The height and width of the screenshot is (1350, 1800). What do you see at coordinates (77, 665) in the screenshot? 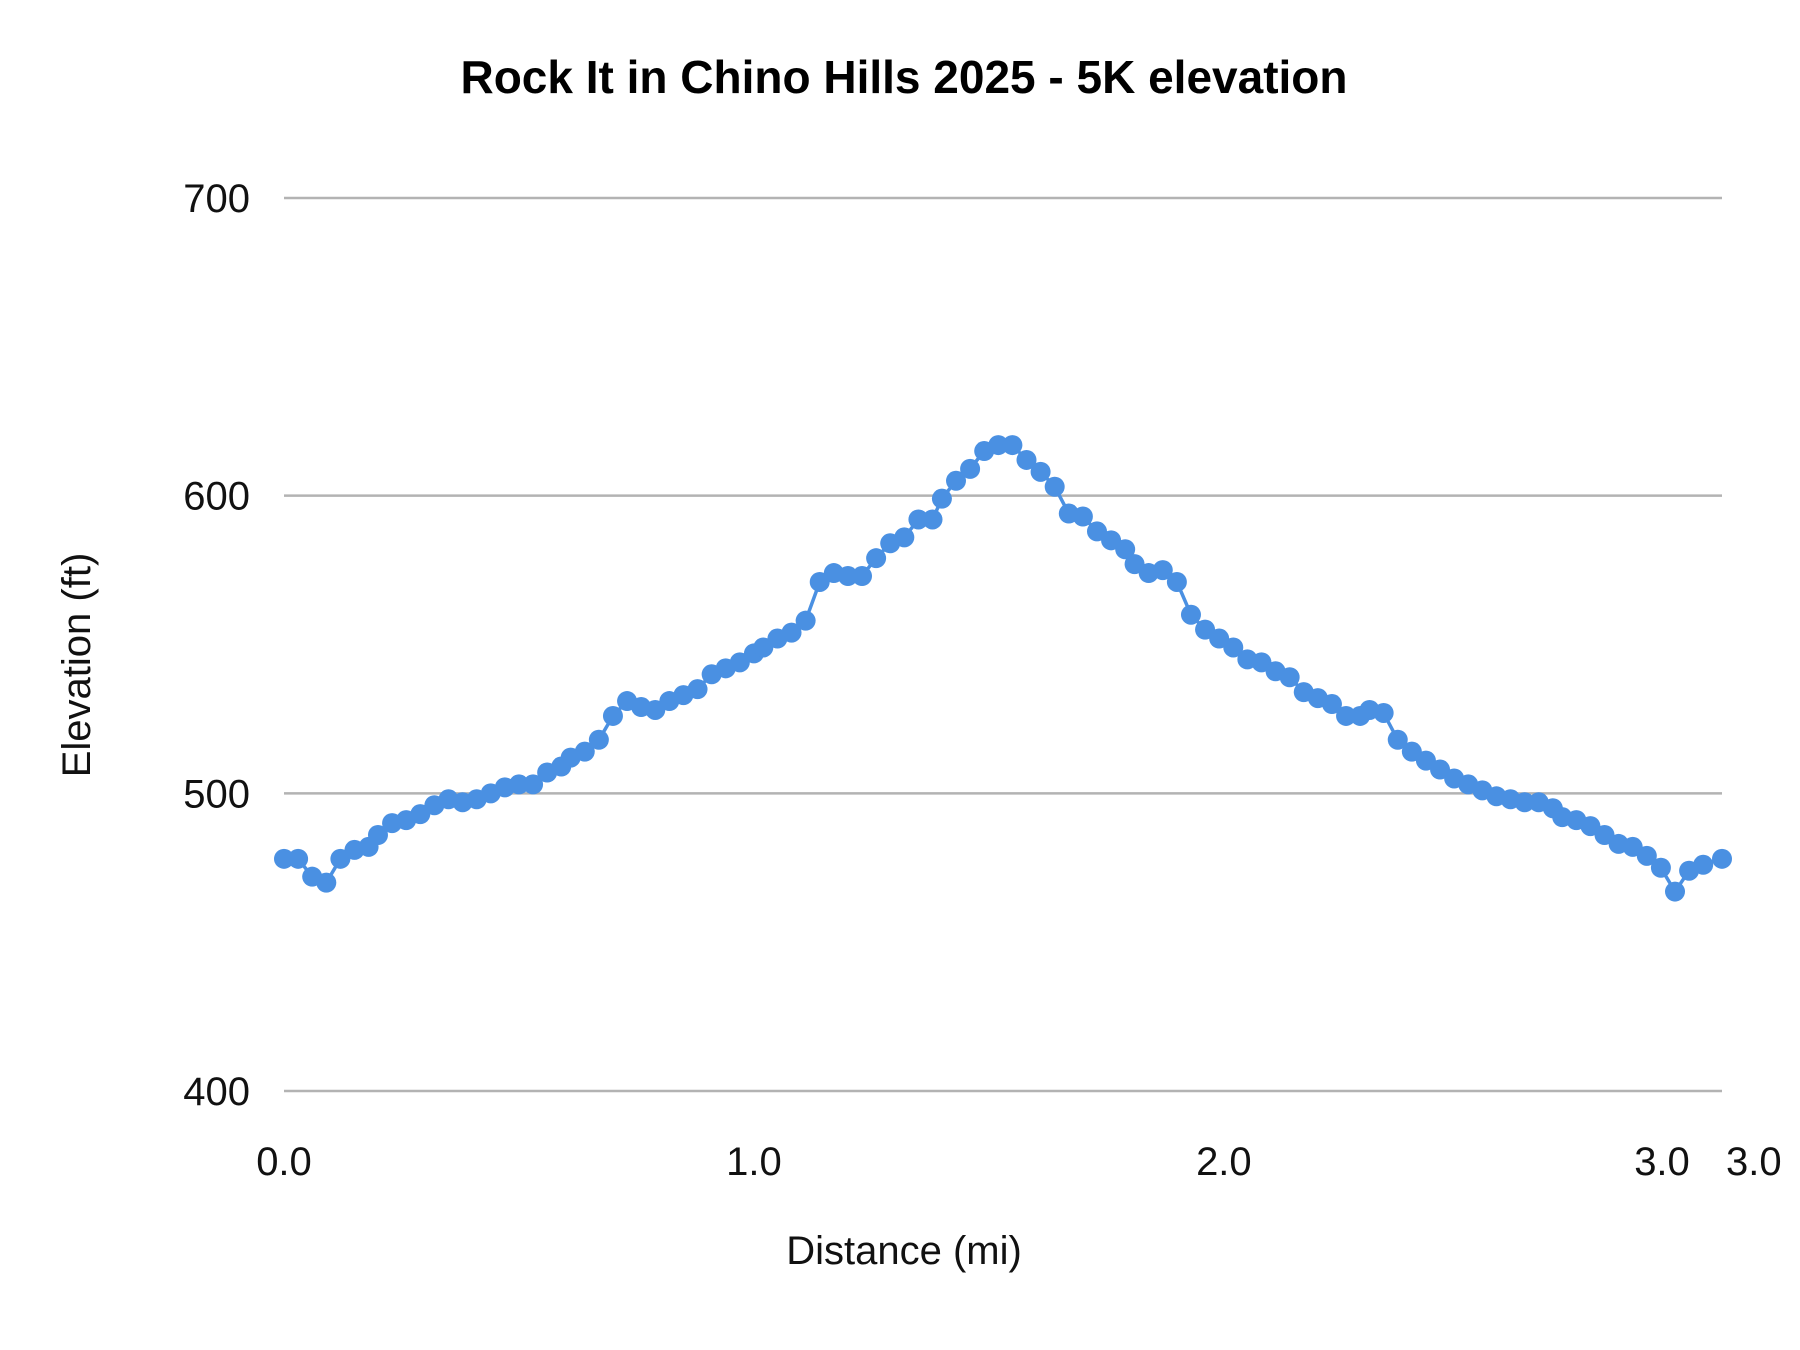
I see `y-axis-label: Elevation (ft)` at bounding box center [77, 665].